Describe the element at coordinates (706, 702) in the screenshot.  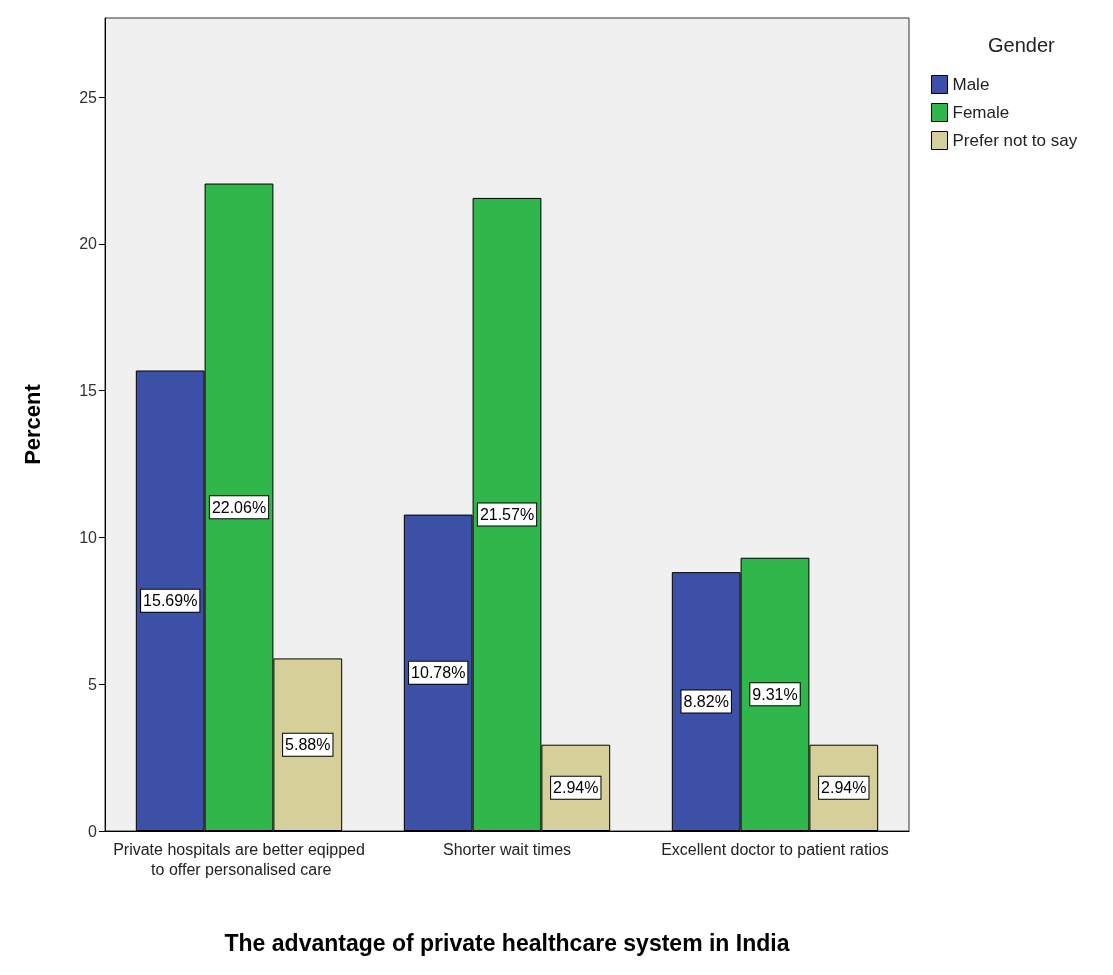
I see `data-label: 8.82%` at that location.